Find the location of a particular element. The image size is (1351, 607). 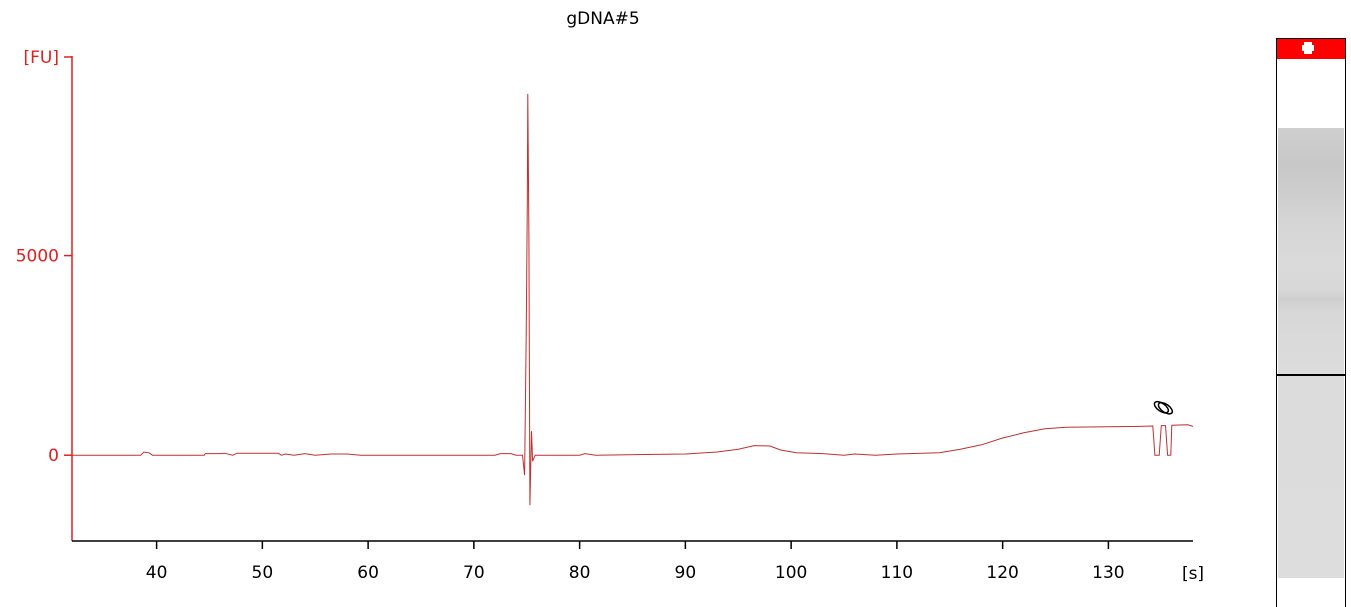

chart-title: gDNA#5 is located at coordinates (602, 19).